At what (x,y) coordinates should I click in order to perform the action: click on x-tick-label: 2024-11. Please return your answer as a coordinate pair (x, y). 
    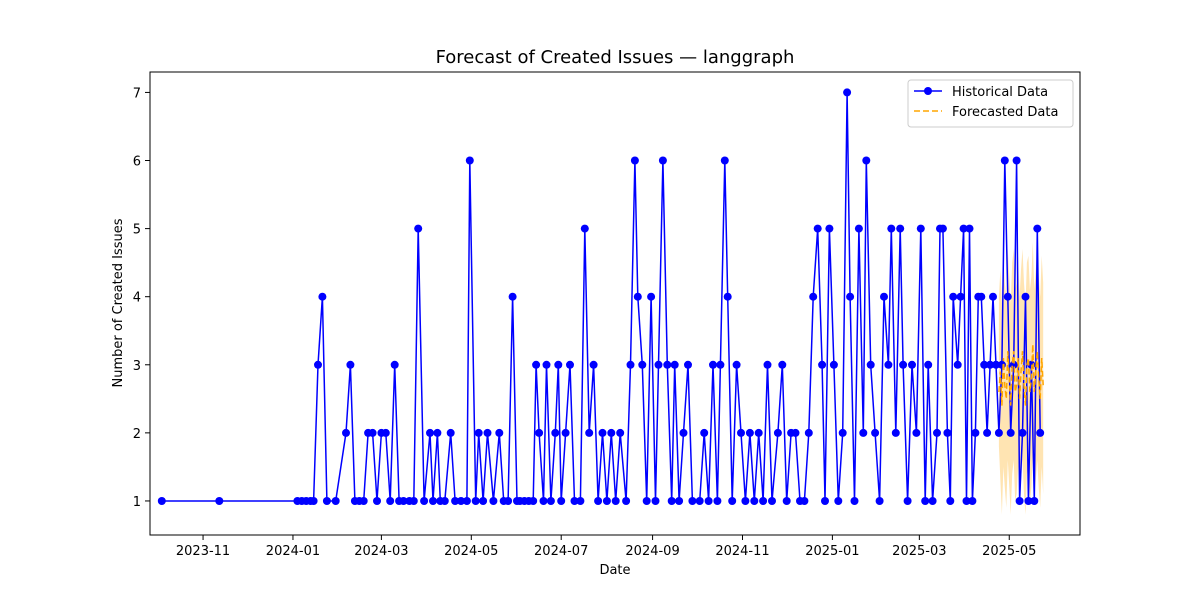
    Looking at the image, I should click on (742, 551).